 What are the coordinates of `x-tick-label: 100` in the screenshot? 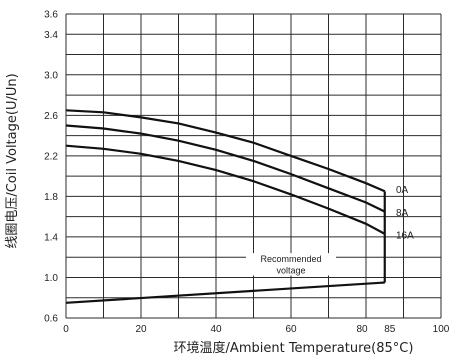 It's located at (441, 329).